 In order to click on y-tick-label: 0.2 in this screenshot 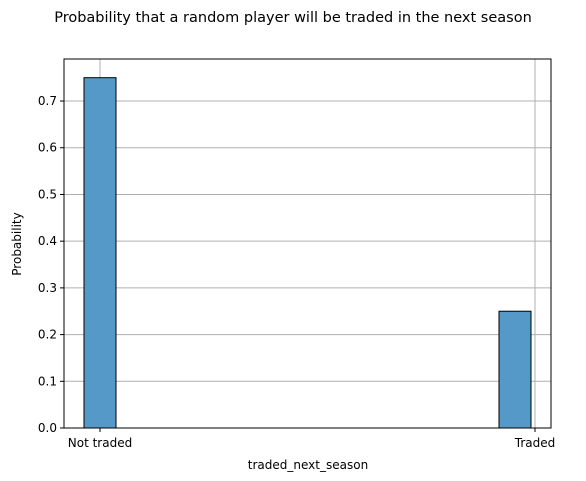, I will do `click(47, 335)`.